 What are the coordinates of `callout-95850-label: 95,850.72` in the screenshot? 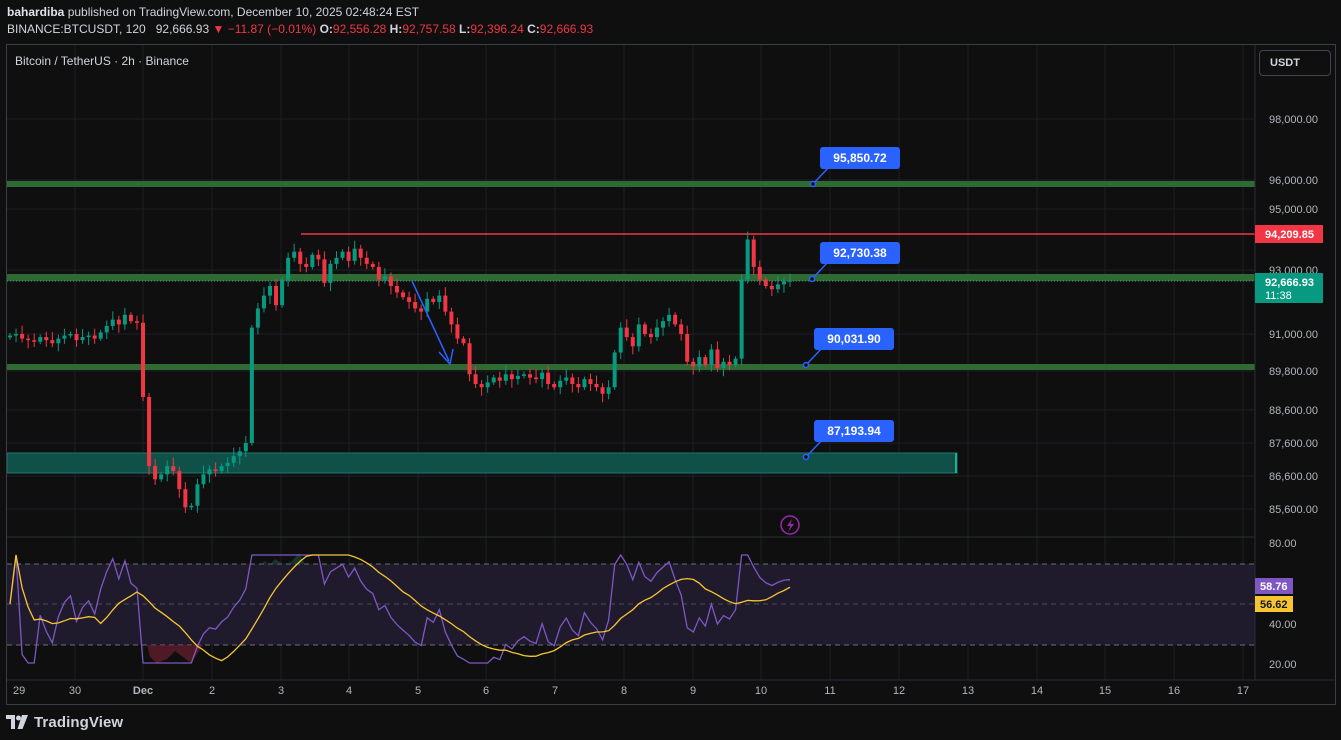 It's located at (860, 158).